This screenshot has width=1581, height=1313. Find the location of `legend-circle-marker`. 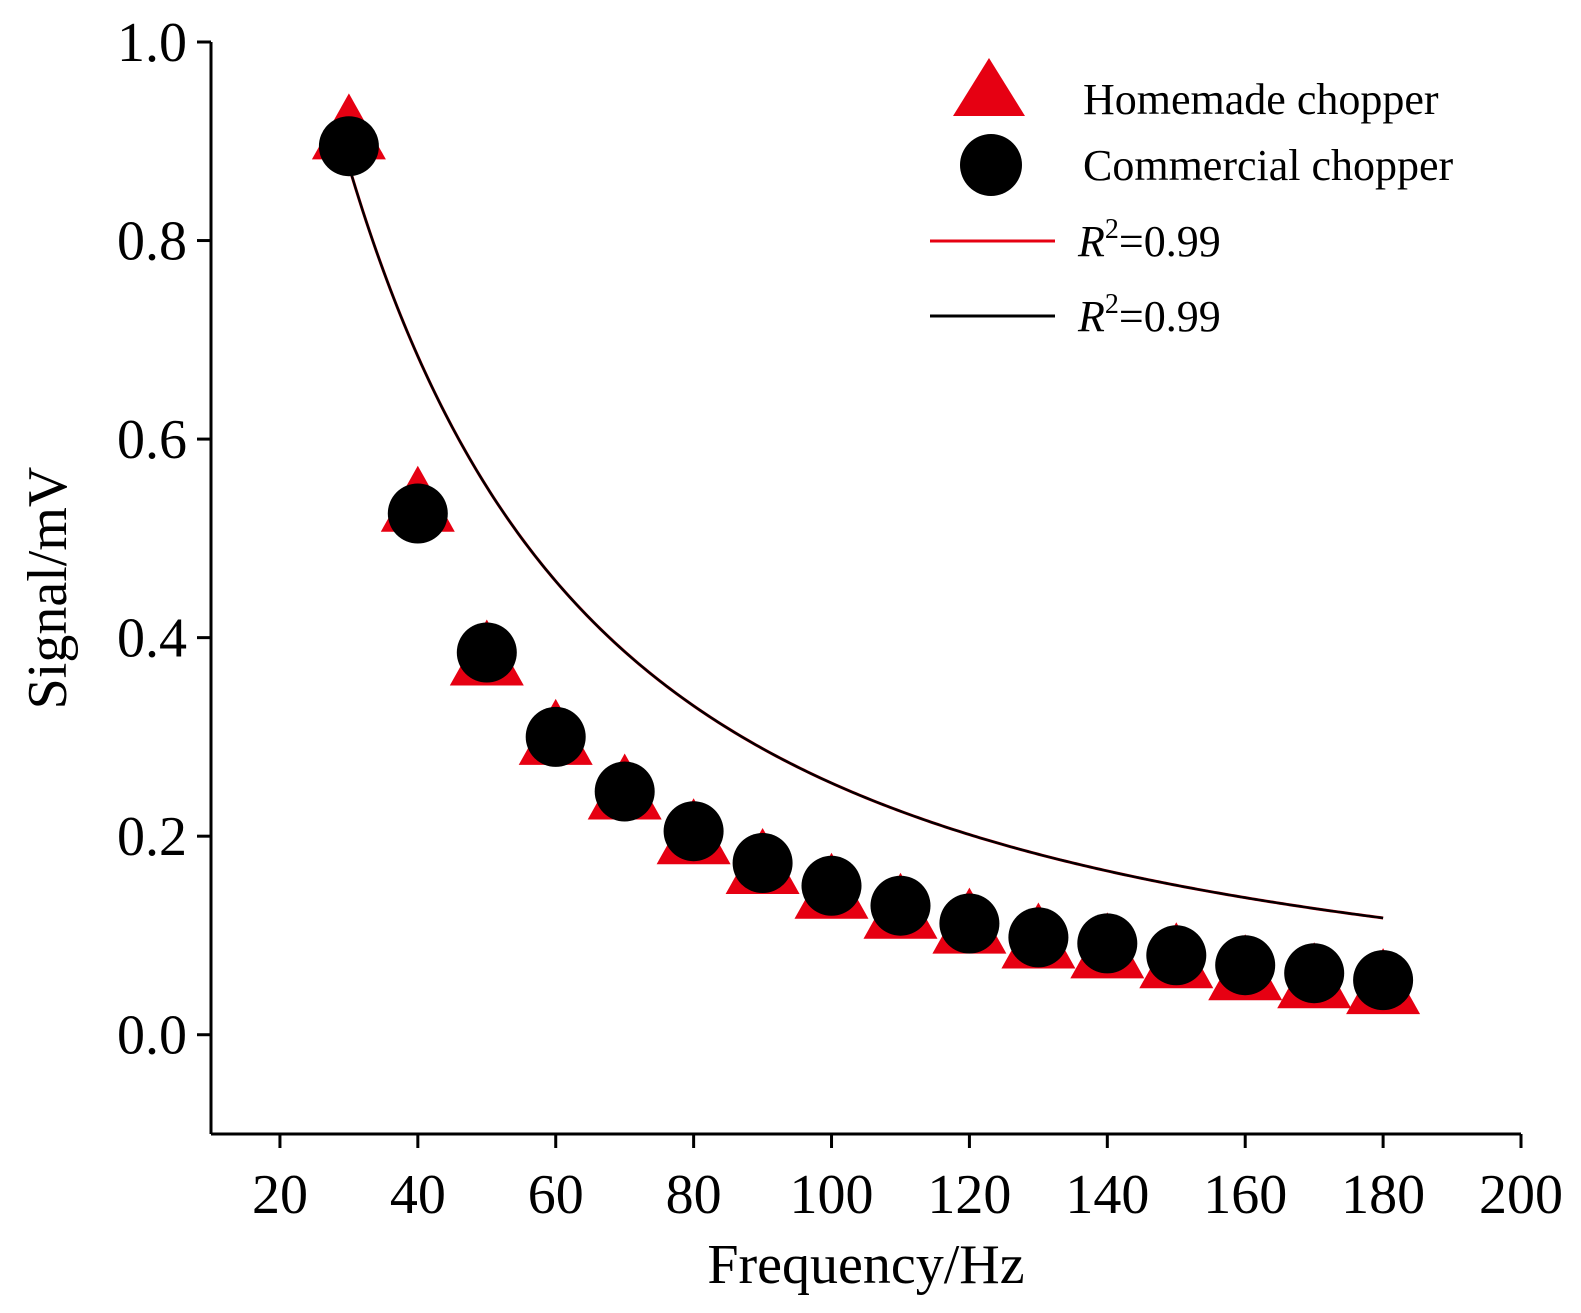

legend-circle-marker is located at coordinates (991, 165).